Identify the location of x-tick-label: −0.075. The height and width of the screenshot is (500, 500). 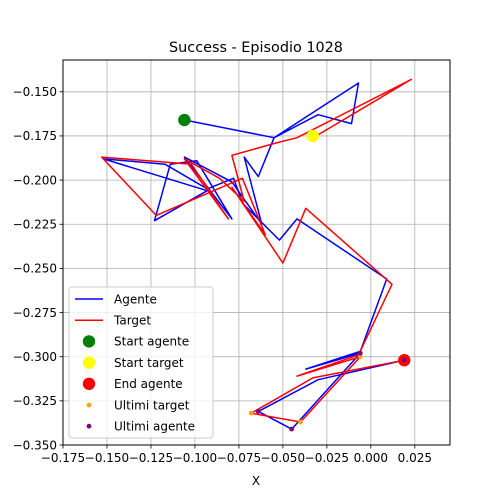
(239, 458).